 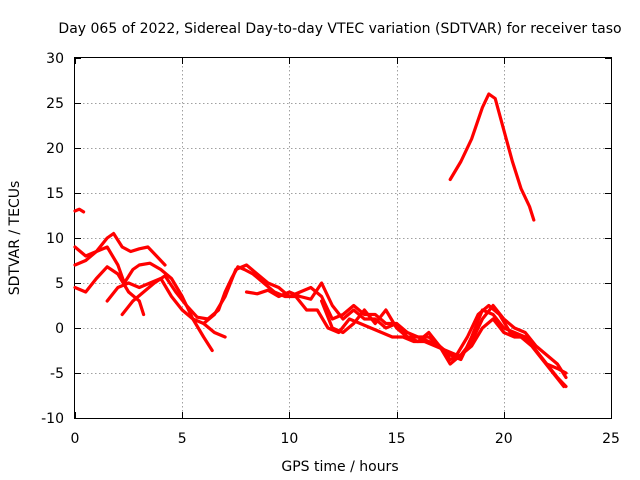 I want to click on x-tick-label: 25, so click(x=611, y=439).